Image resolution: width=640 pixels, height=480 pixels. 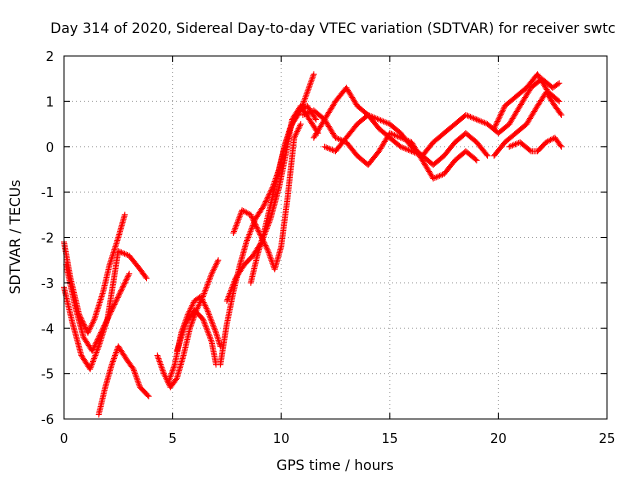 What do you see at coordinates (50, 148) in the screenshot?
I see `y-tick-label: 0` at bounding box center [50, 148].